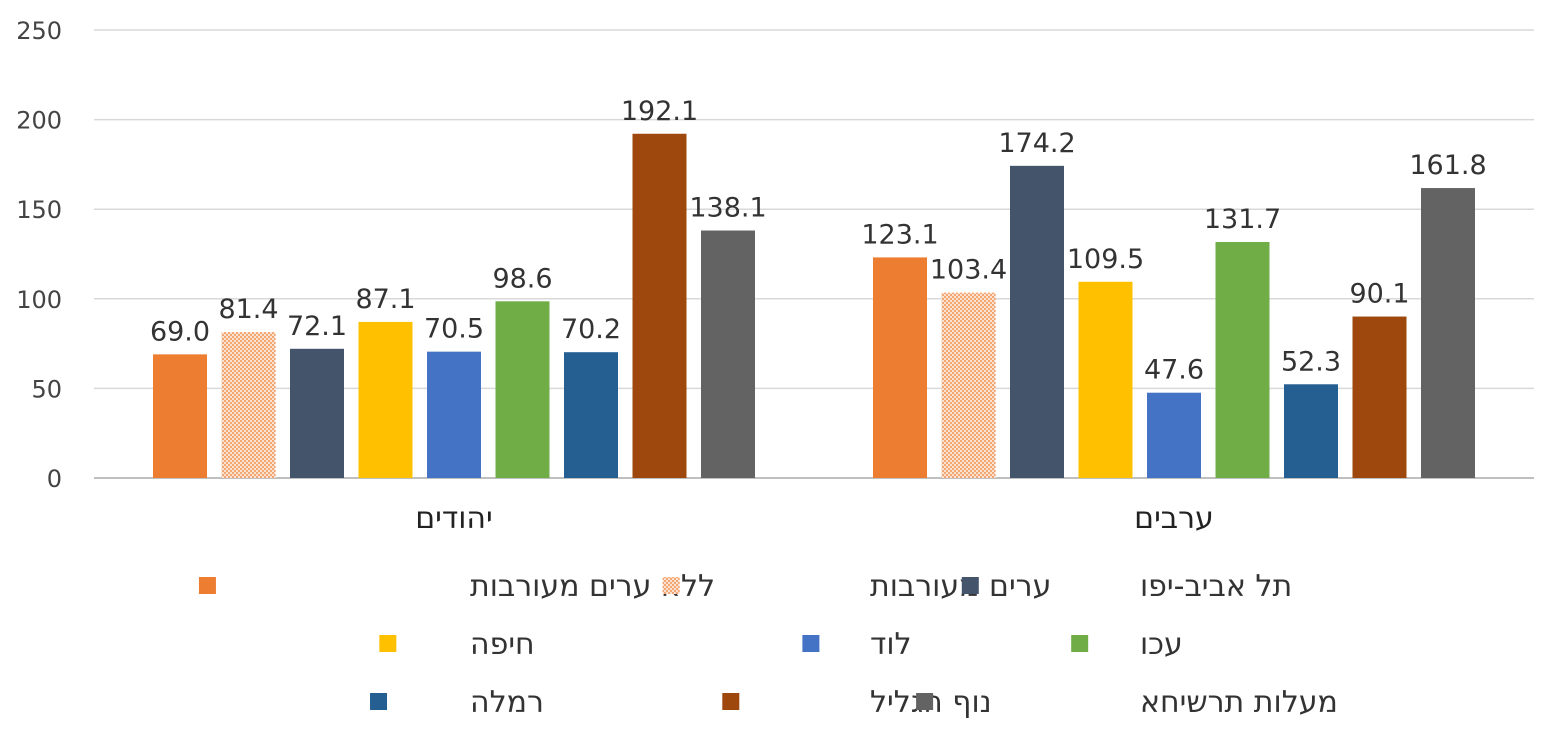 The height and width of the screenshot is (742, 1562). Describe the element at coordinates (591, 329) in the screenshot. I see `data-label: 70.2` at that location.